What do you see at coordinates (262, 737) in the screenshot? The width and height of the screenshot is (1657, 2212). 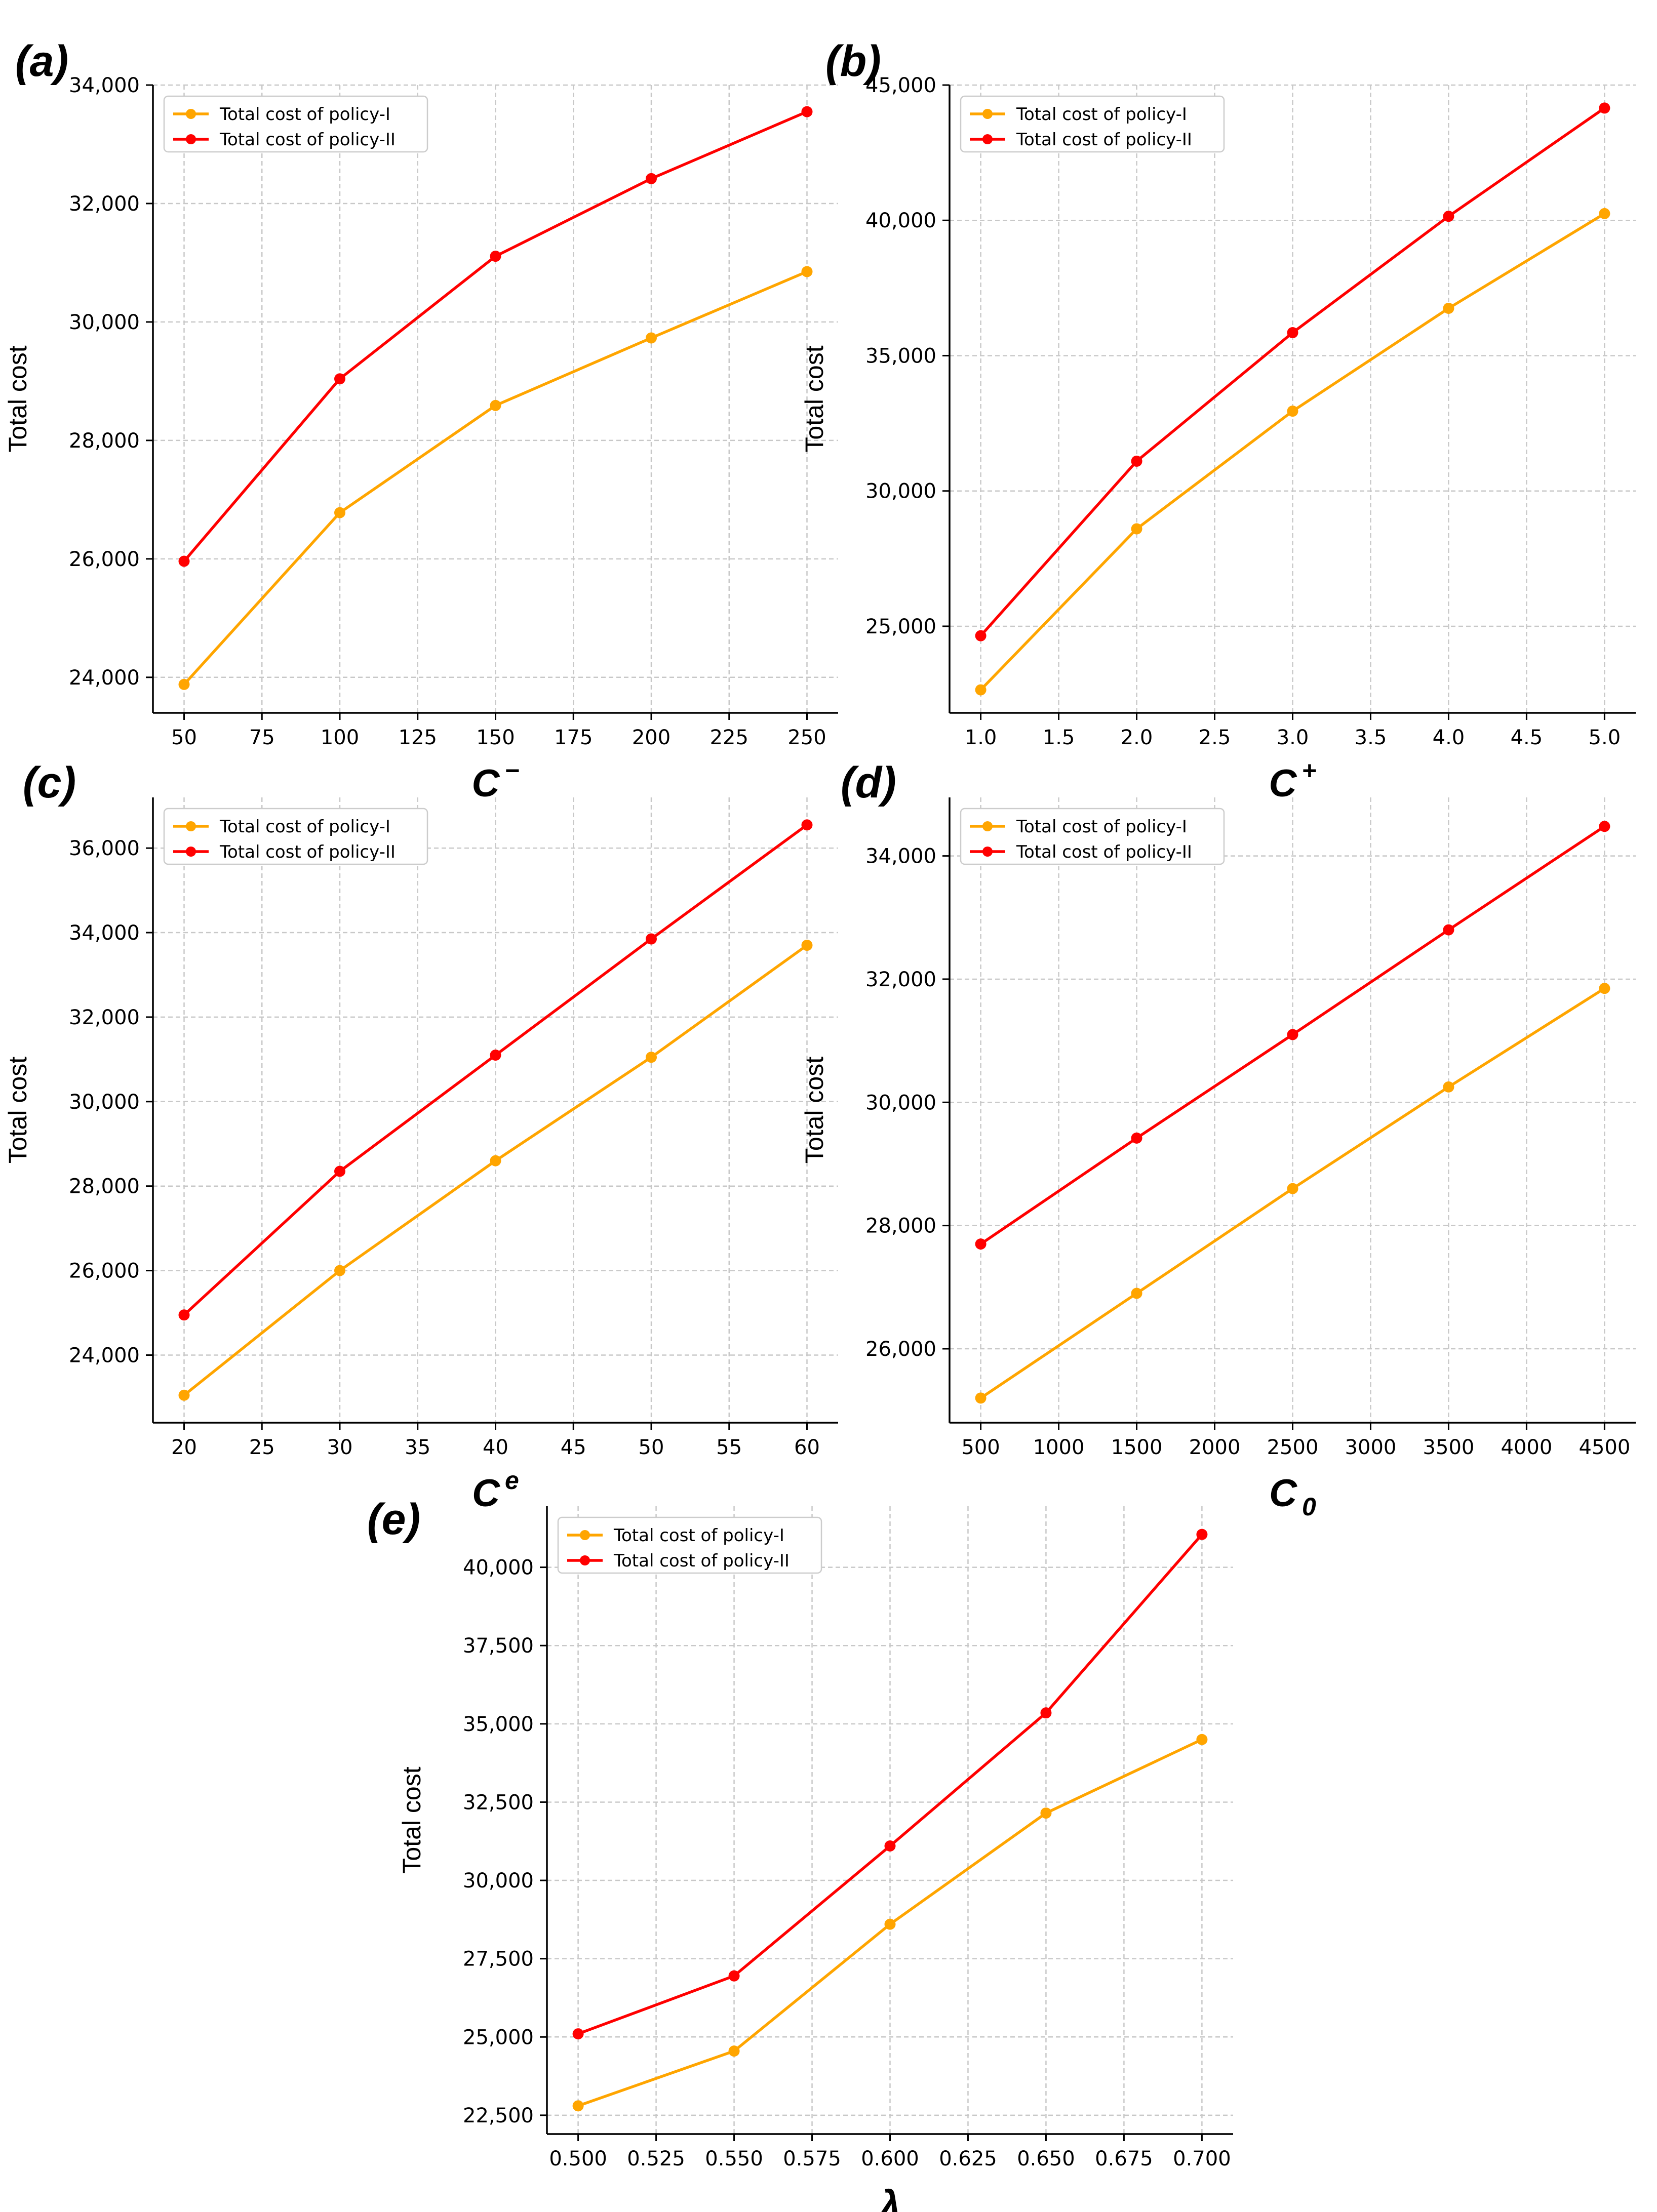 I see `x-tick-label: 75` at bounding box center [262, 737].